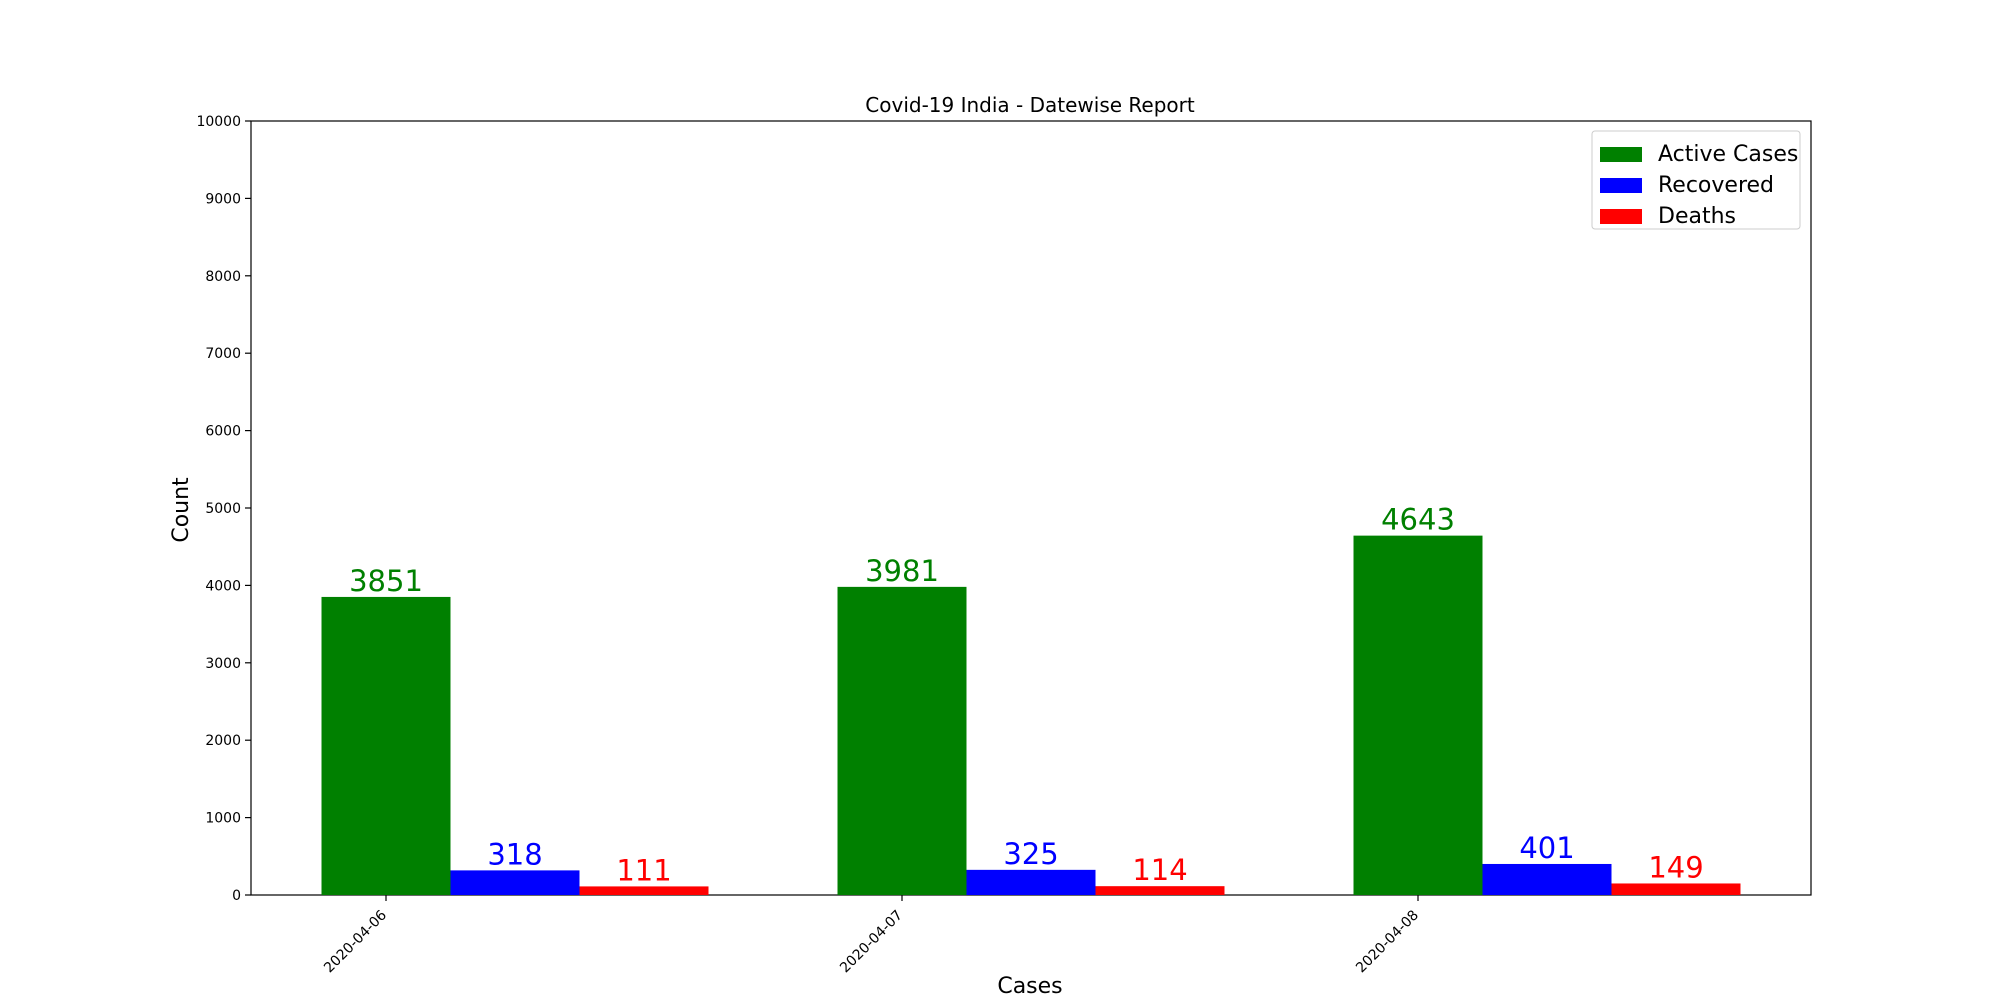 The height and width of the screenshot is (1000, 2000). What do you see at coordinates (1675, 867) in the screenshot?
I see `bar-value-label: 149` at bounding box center [1675, 867].